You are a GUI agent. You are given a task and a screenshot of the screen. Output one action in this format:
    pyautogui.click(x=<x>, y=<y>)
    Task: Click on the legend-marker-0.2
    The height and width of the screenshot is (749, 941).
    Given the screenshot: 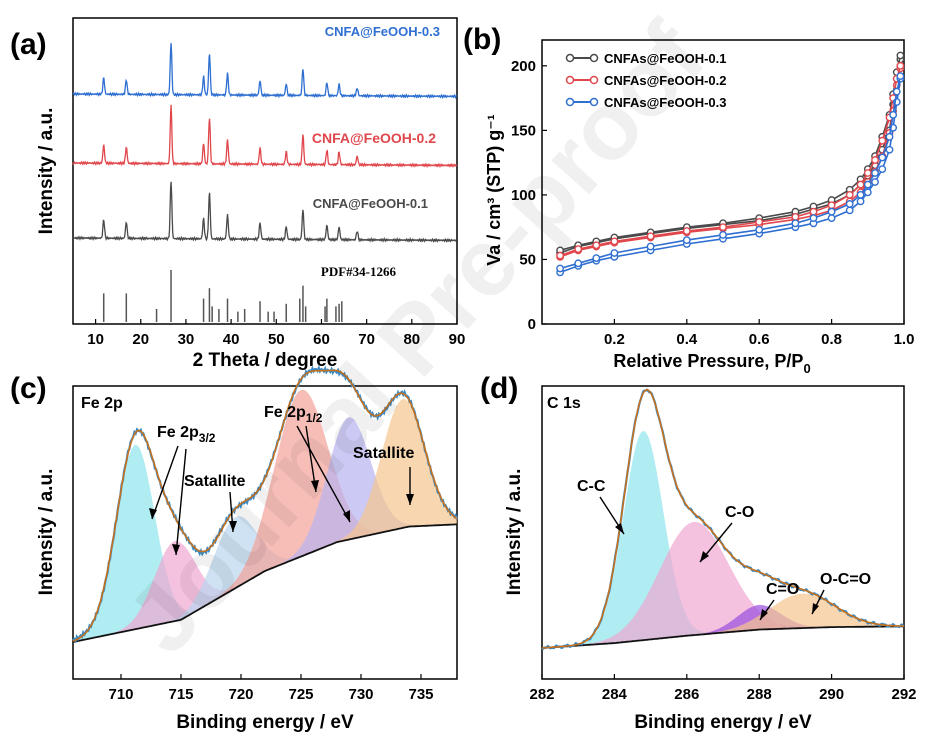 What is the action you would take?
    pyautogui.click(x=570, y=80)
    